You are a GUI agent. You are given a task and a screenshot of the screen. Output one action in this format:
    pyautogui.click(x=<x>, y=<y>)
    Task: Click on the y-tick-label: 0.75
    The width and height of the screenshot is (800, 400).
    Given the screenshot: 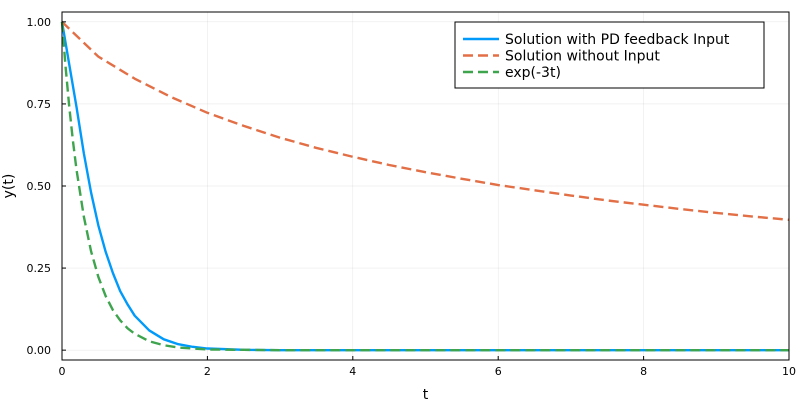 What is the action you would take?
    pyautogui.click(x=39, y=104)
    